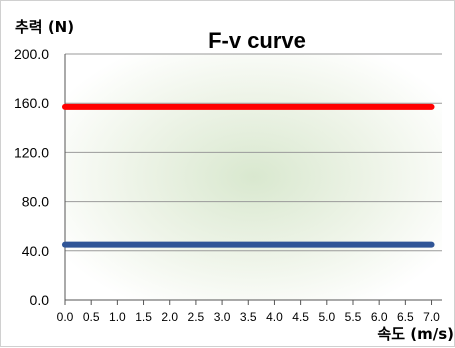 This screenshot has height=348, width=455. Describe the element at coordinates (31, 152) in the screenshot. I see `y-tick-label: 120.0` at that location.